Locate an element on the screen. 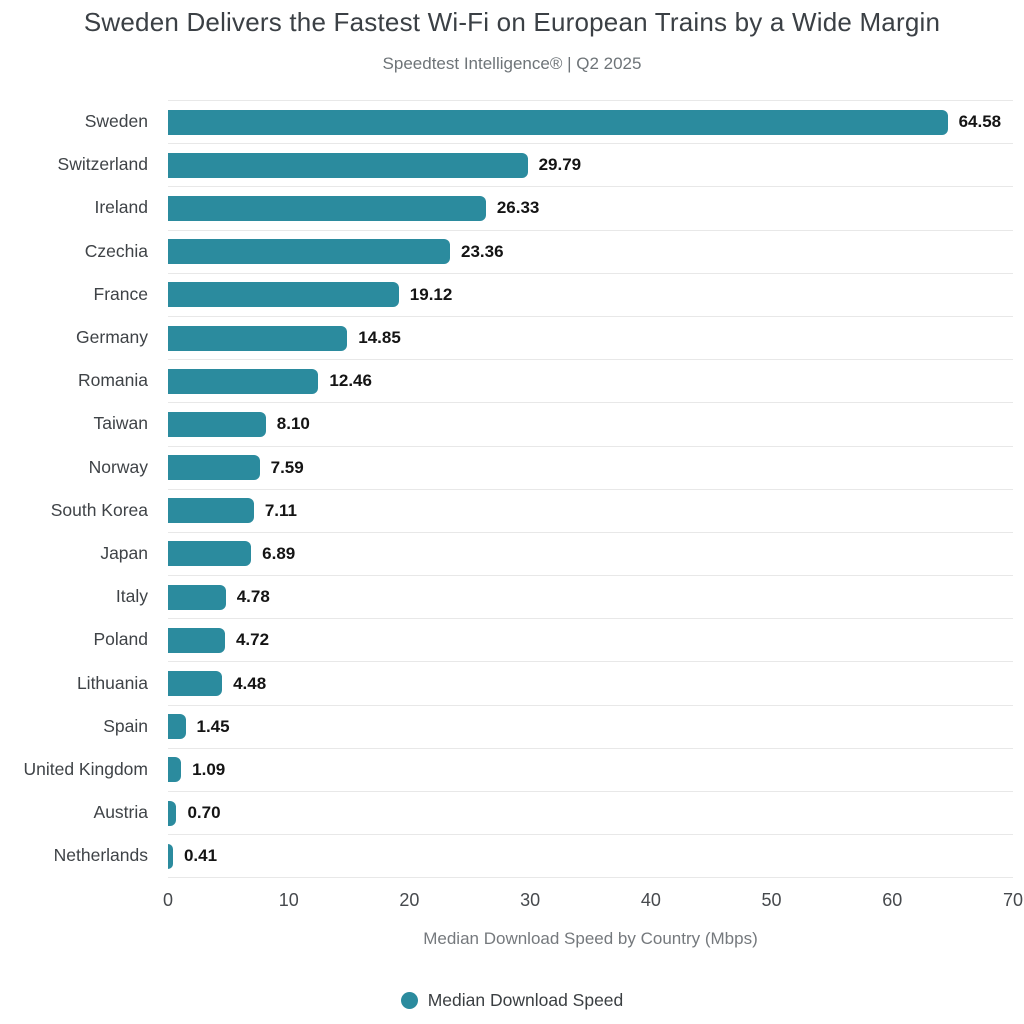 This screenshot has width=1024, height=1024. category-label: Ireland is located at coordinates (121, 207).